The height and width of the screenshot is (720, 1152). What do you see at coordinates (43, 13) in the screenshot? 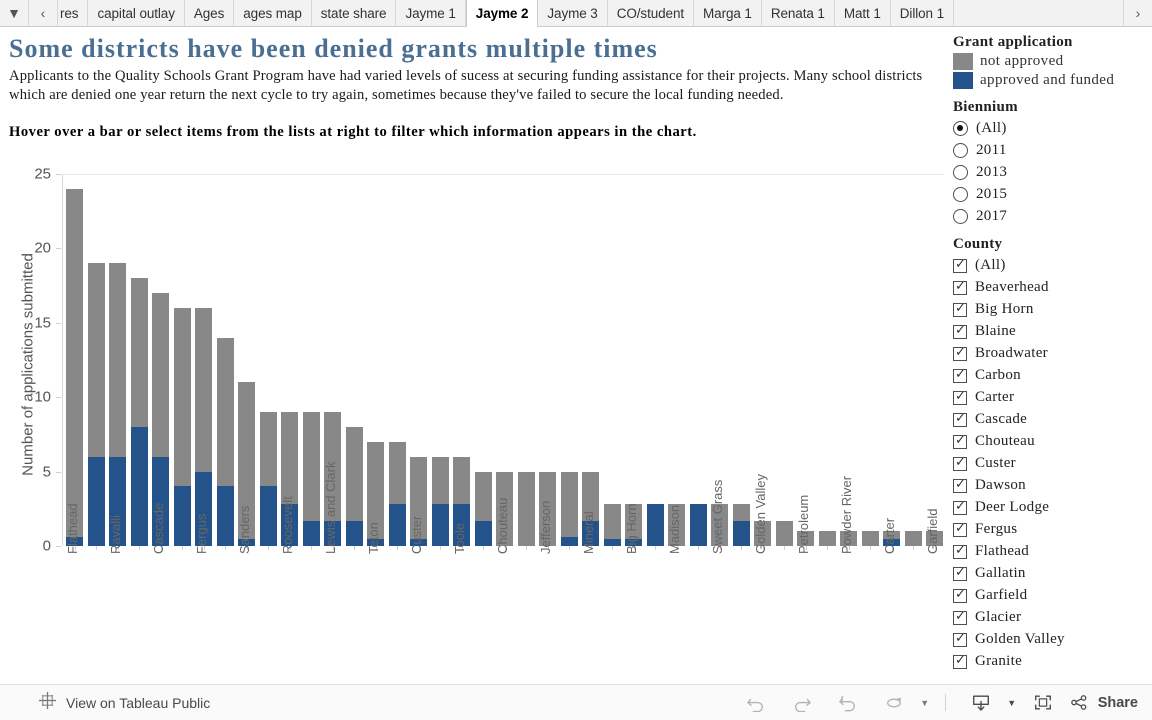
I see `tab-scroll-left-icon: ‹` at bounding box center [43, 13].